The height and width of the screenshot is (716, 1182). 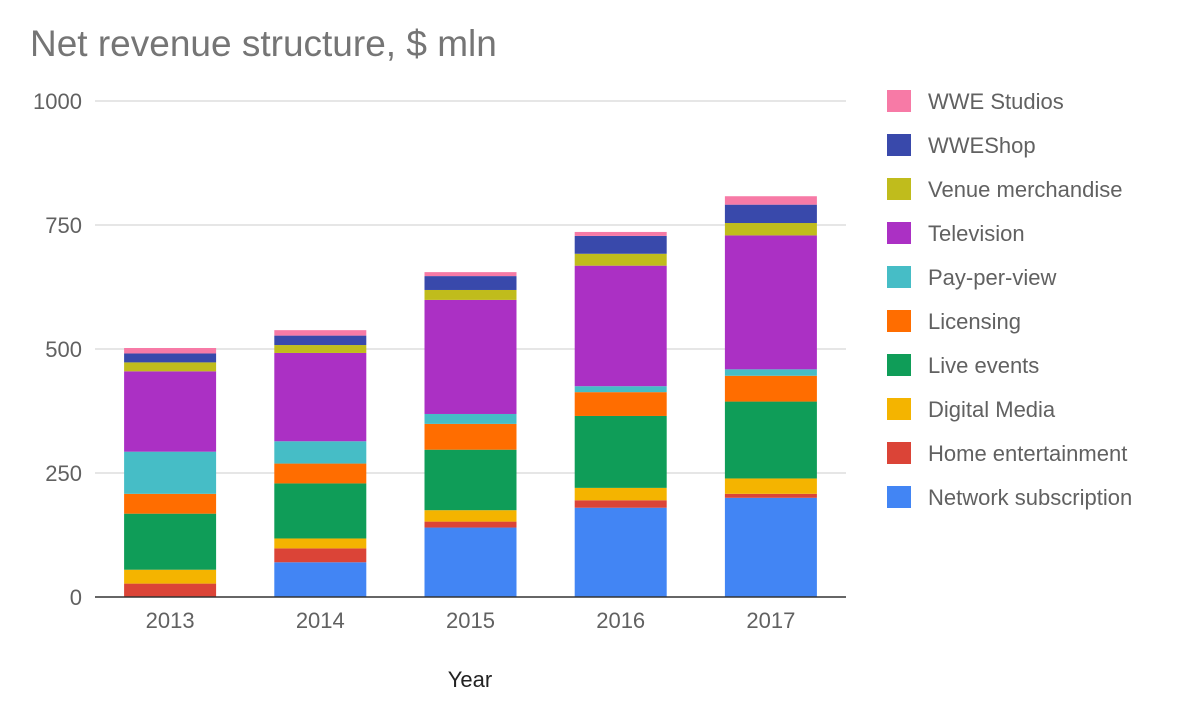 What do you see at coordinates (320, 333) in the screenshot?
I see `bar-segment-2014-wwe-studios` at bounding box center [320, 333].